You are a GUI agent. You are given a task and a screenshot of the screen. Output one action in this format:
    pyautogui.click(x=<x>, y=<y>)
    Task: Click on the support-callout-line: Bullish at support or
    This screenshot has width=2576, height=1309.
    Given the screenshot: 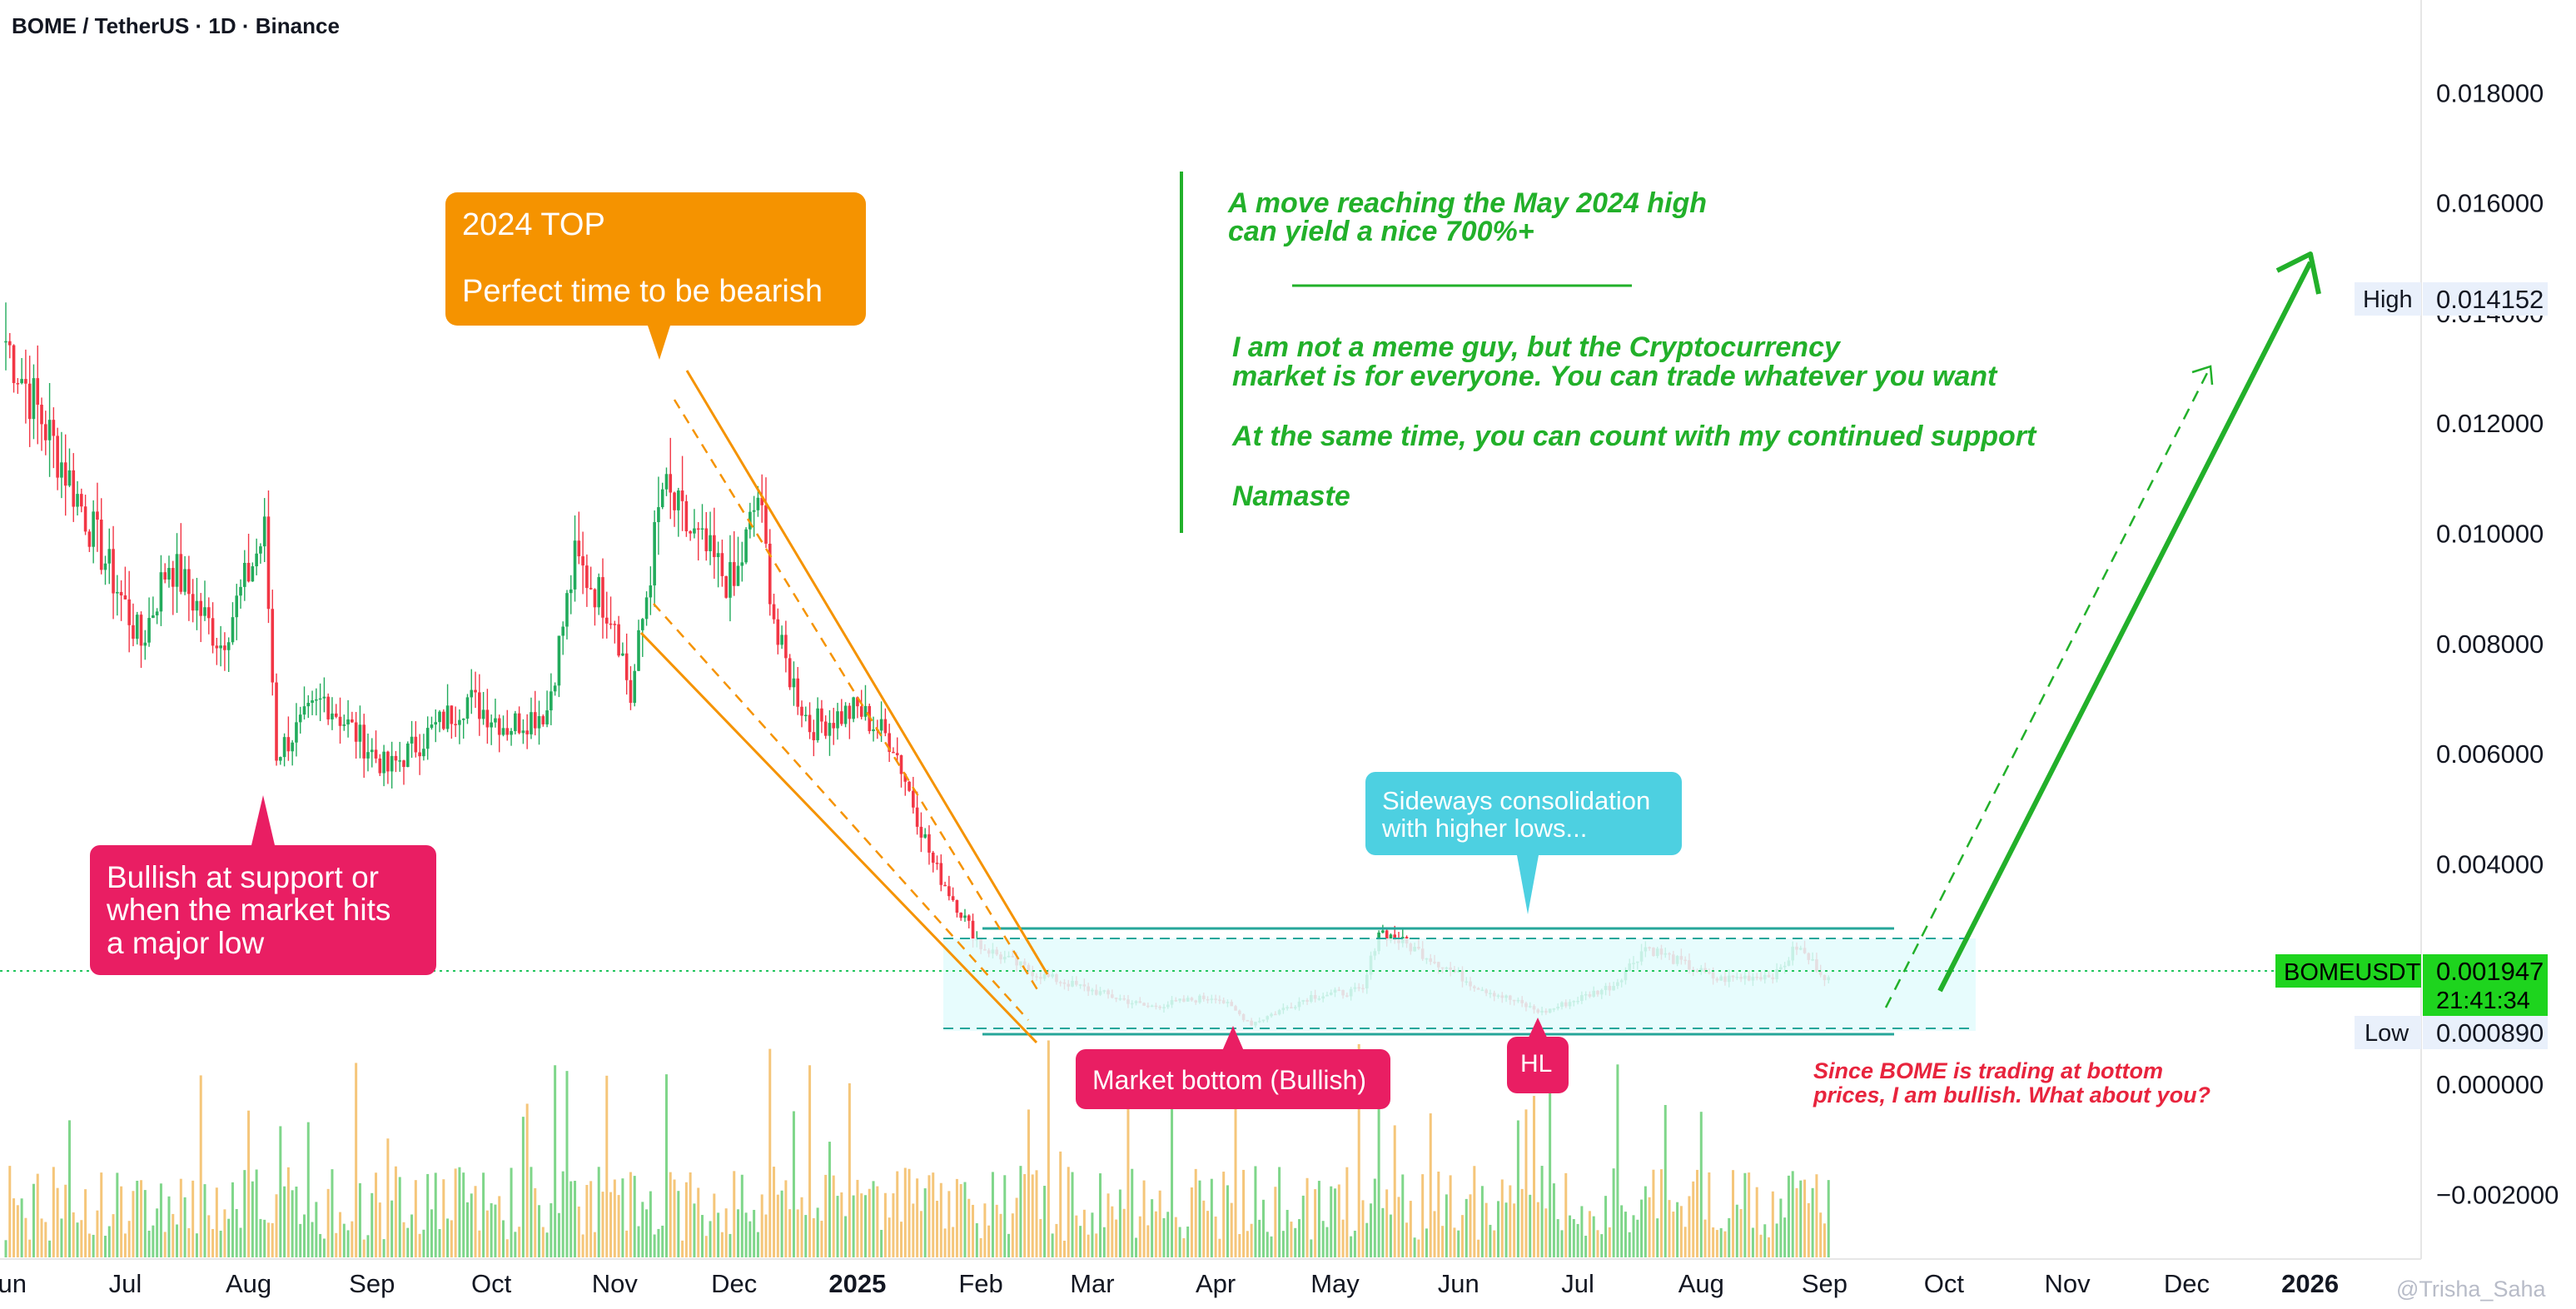 What is the action you would take?
    pyautogui.click(x=243, y=877)
    